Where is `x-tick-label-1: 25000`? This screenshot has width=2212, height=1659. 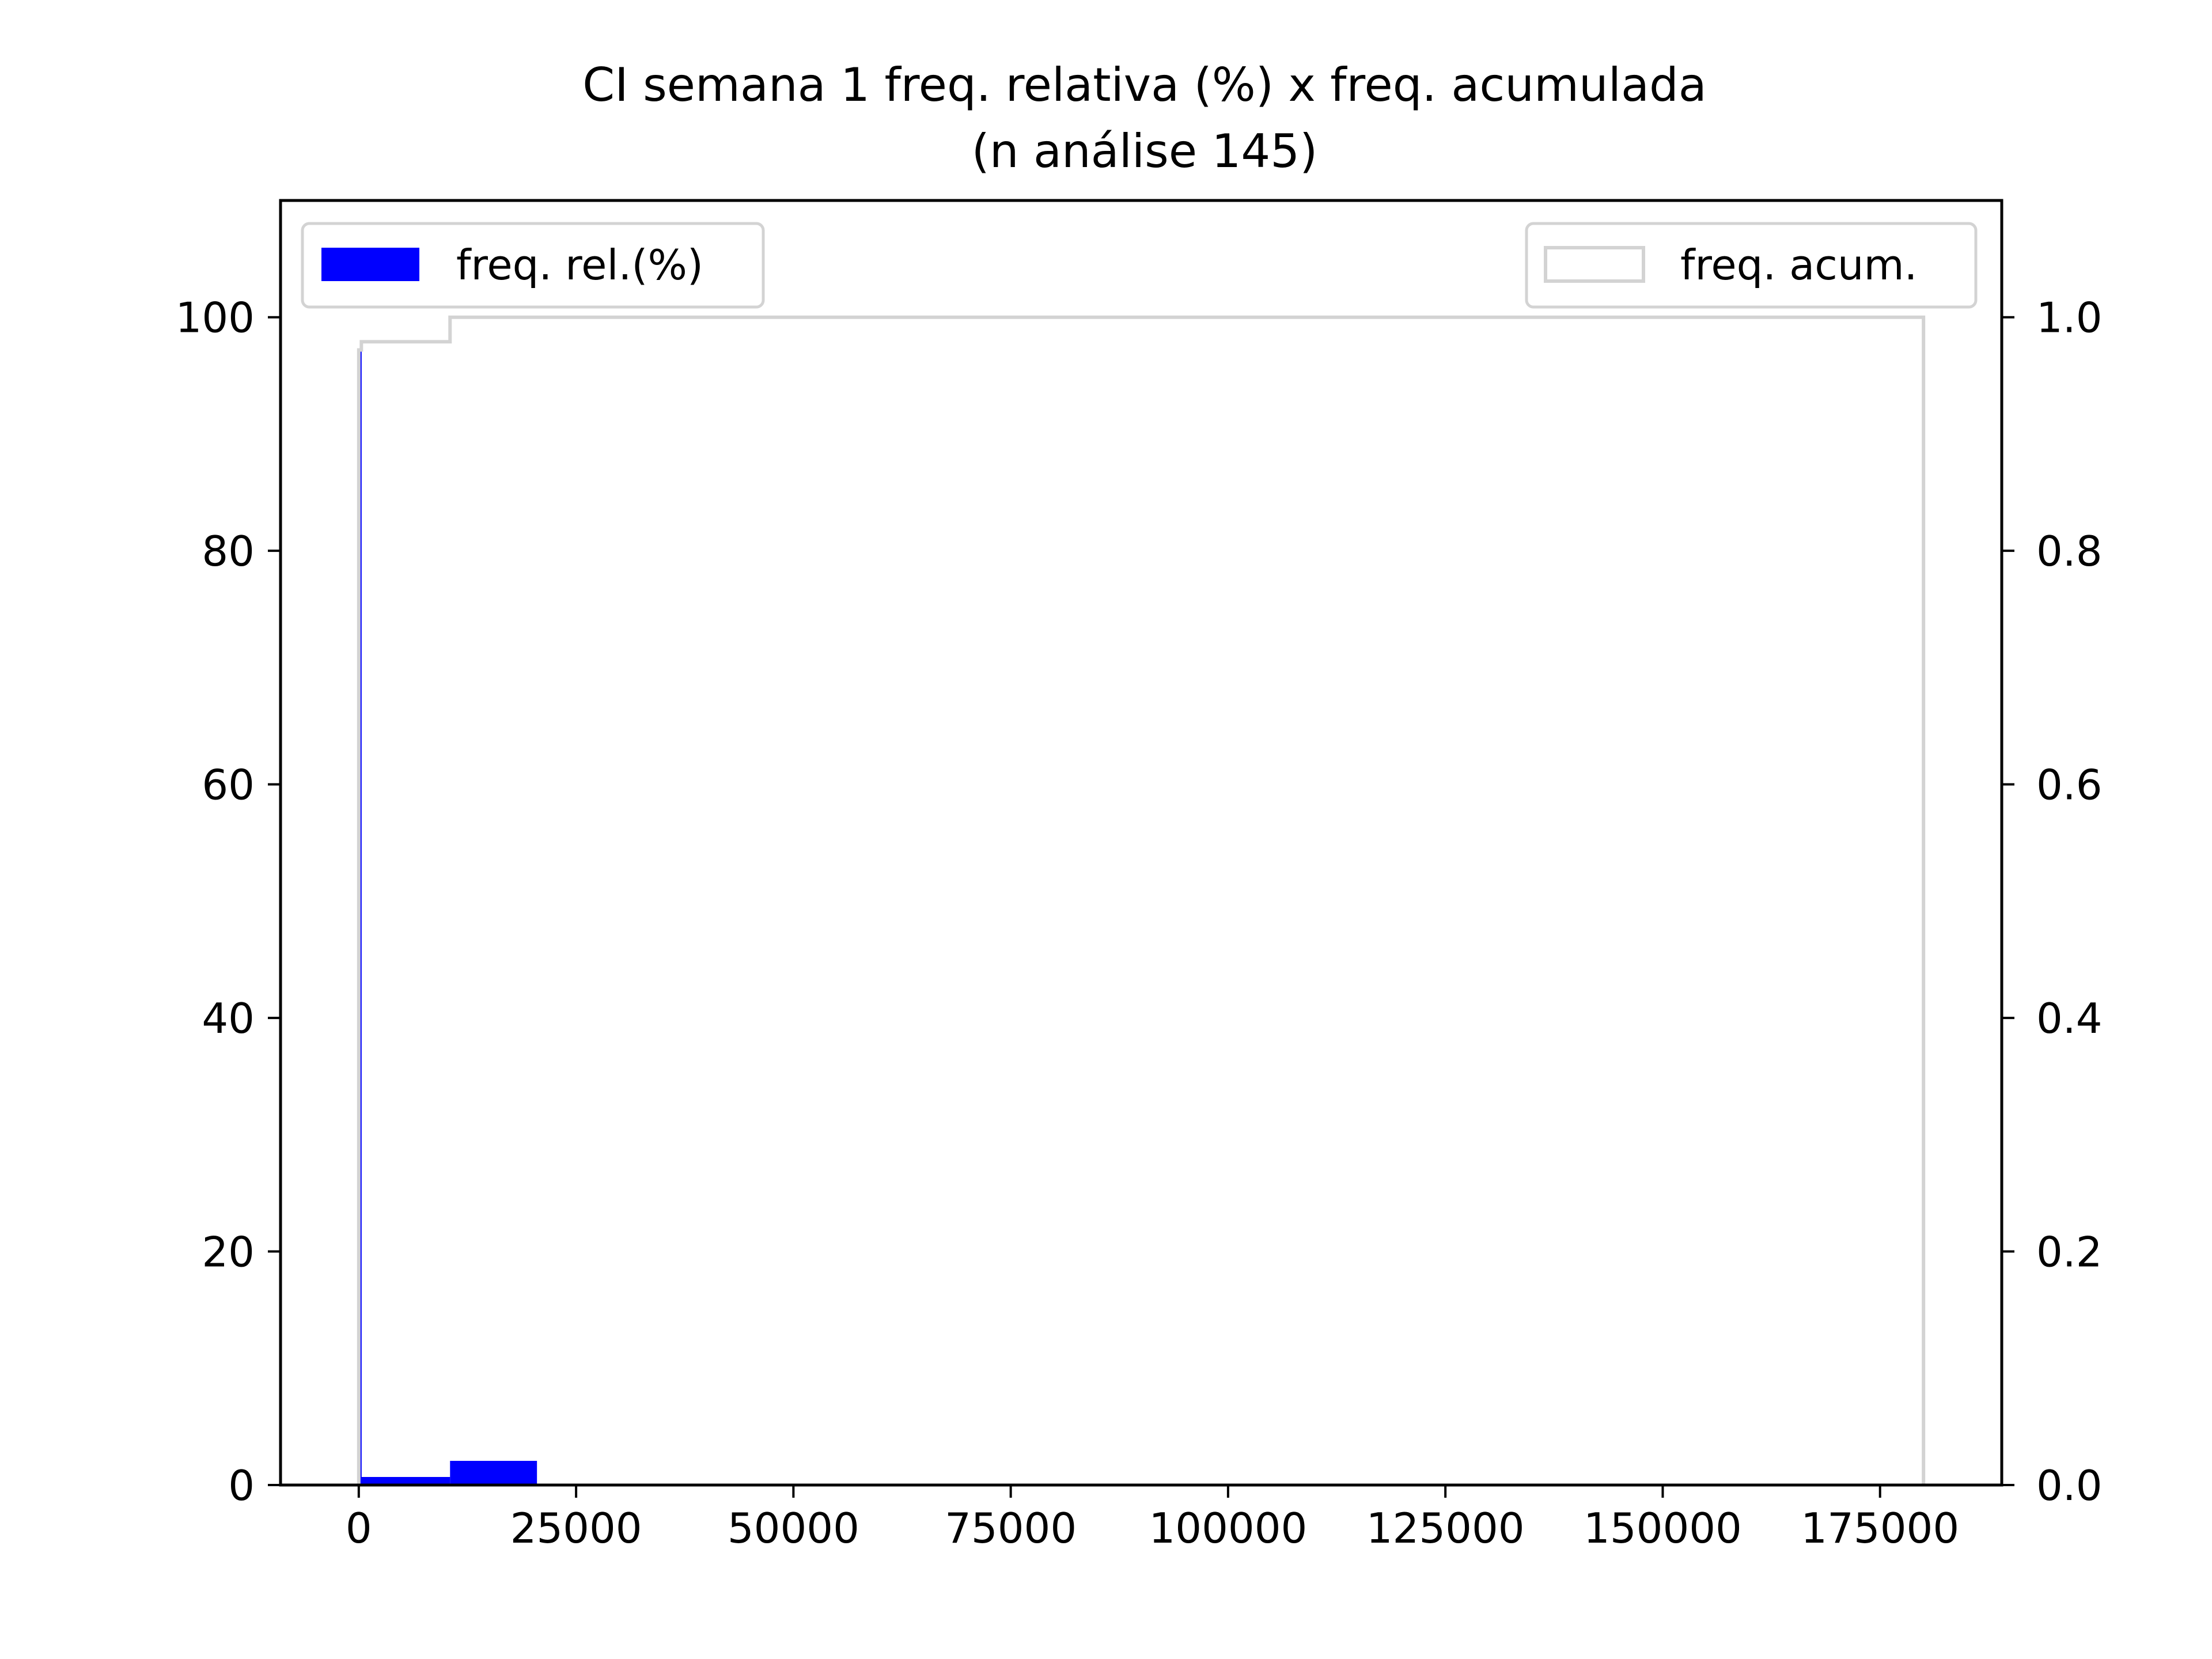
x-tick-label-1: 25000 is located at coordinates (576, 1528).